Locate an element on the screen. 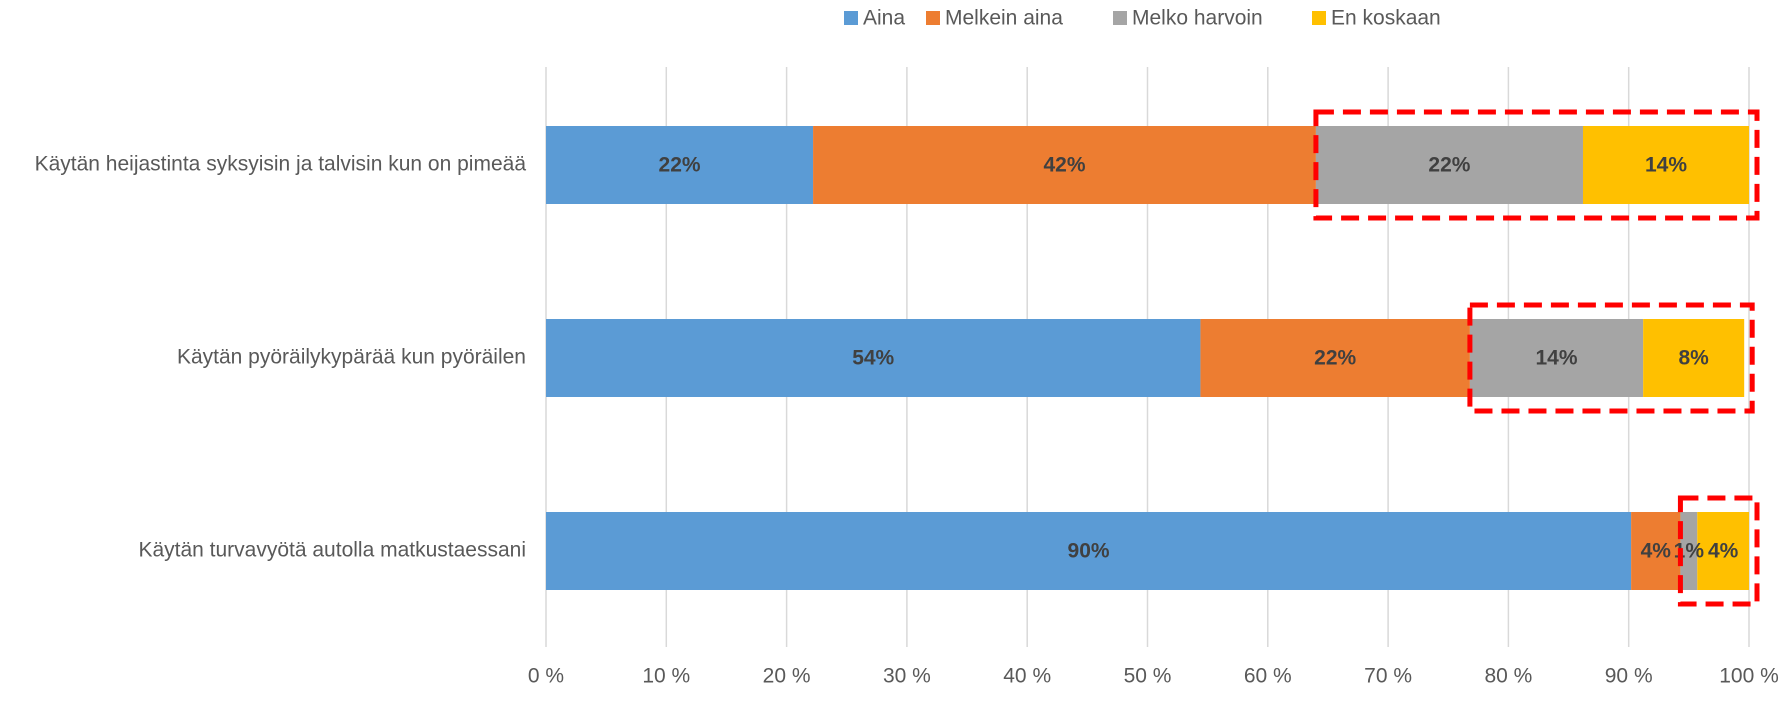 This screenshot has height=703, width=1787. value-label: 54% is located at coordinates (873, 358).